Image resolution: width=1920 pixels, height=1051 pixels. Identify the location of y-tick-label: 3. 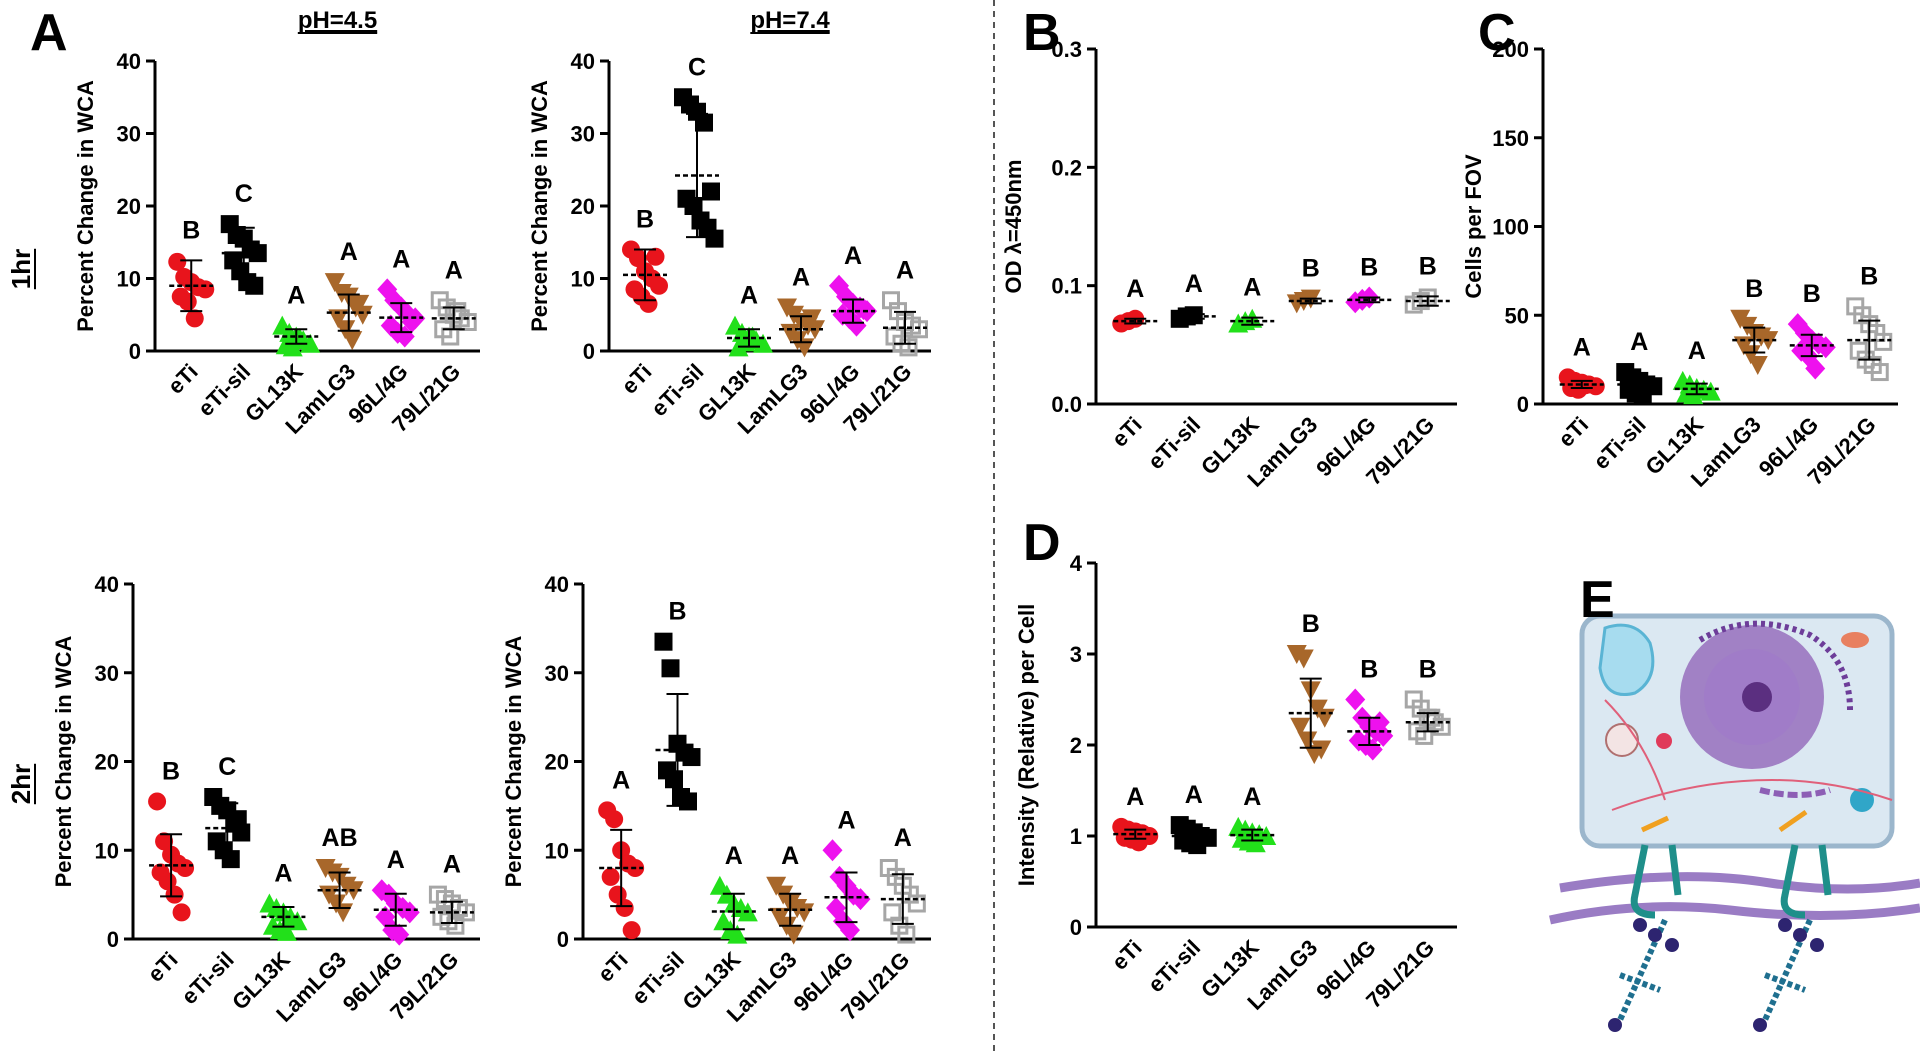
(1076, 654).